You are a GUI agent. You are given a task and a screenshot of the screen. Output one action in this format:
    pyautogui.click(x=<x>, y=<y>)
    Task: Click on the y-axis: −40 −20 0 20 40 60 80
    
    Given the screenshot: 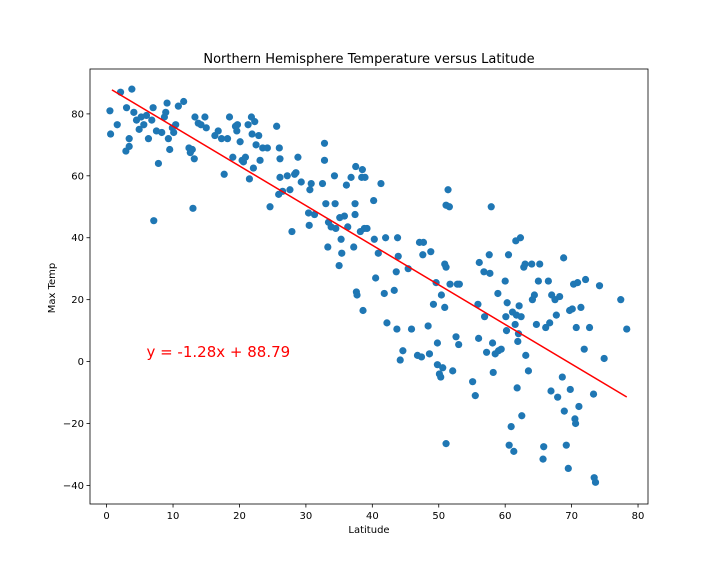 What is the action you would take?
    pyautogui.click(x=76, y=300)
    